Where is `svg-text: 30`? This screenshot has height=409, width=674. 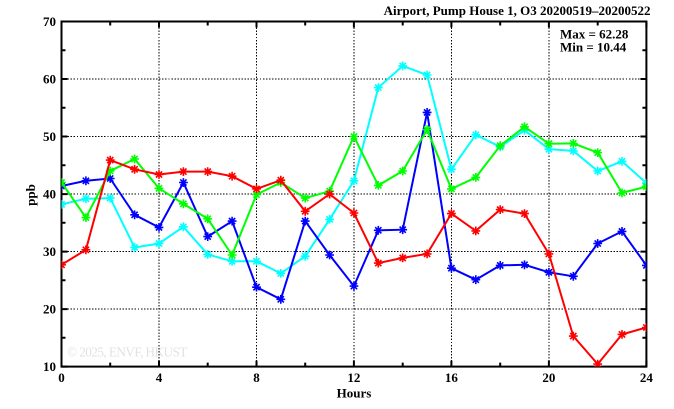
svg-text: 30 is located at coordinates (49, 251).